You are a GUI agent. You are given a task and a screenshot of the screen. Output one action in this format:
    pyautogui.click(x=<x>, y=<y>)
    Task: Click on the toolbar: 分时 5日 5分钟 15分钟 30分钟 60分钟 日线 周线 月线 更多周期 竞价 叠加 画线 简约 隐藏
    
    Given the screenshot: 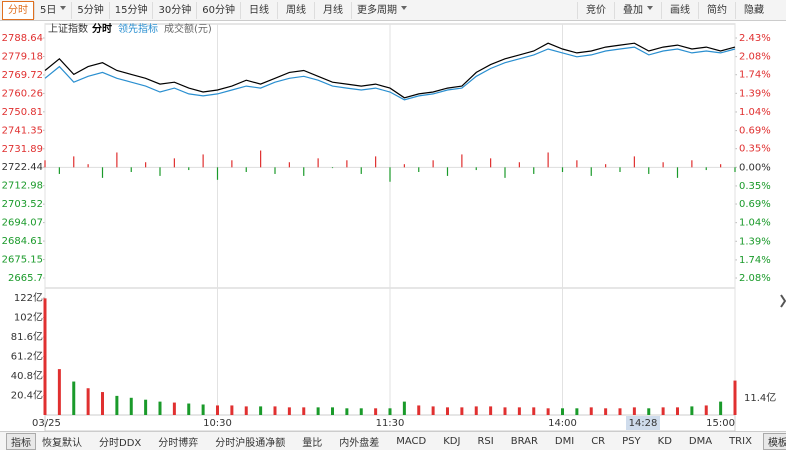 What is the action you would take?
    pyautogui.click(x=393, y=10)
    